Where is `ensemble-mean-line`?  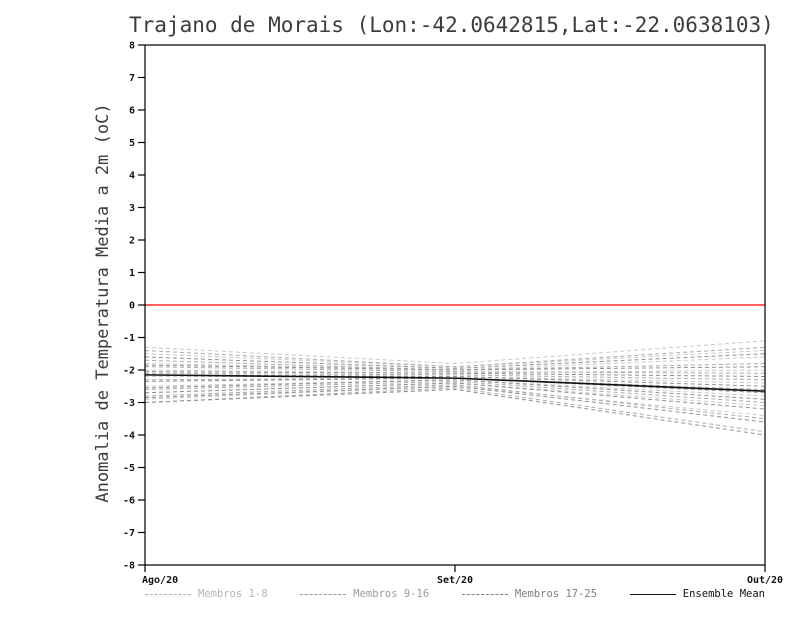
ensemble-mean-line is located at coordinates (455, 383).